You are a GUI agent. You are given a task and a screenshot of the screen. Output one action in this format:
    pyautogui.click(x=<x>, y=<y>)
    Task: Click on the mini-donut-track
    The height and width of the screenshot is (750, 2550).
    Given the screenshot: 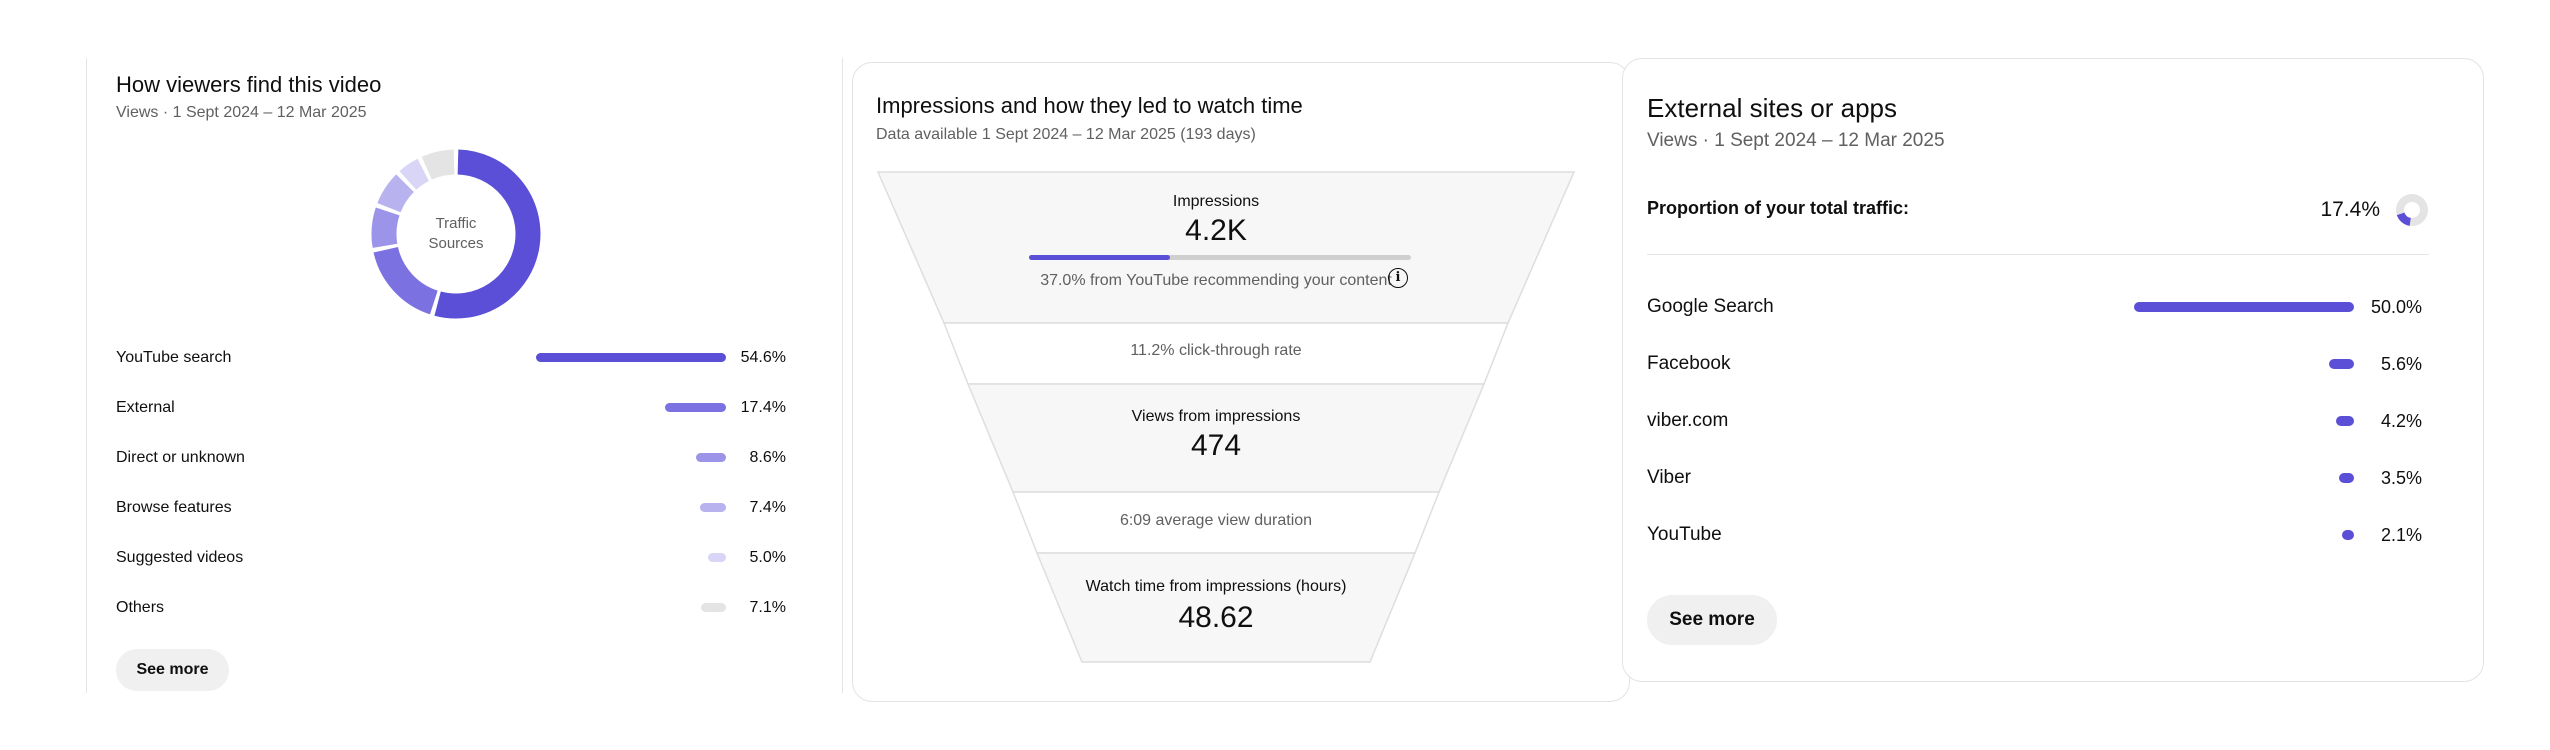 What is the action you would take?
    pyautogui.click(x=2412, y=210)
    